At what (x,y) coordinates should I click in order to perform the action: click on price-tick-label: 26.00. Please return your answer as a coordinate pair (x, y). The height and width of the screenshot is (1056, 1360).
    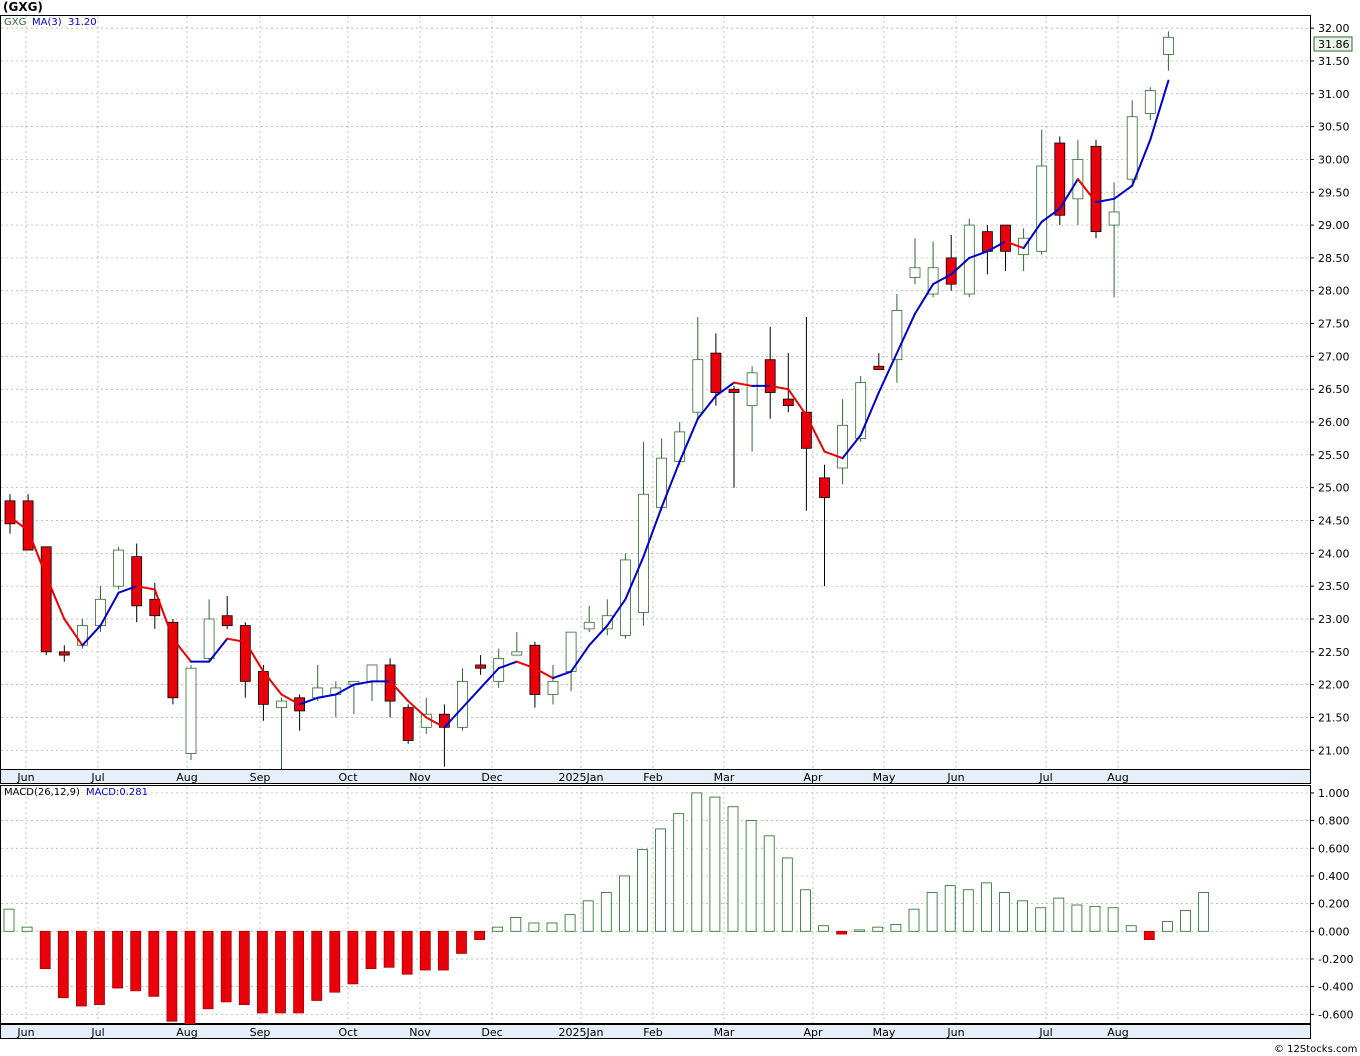
    Looking at the image, I should click on (1334, 422).